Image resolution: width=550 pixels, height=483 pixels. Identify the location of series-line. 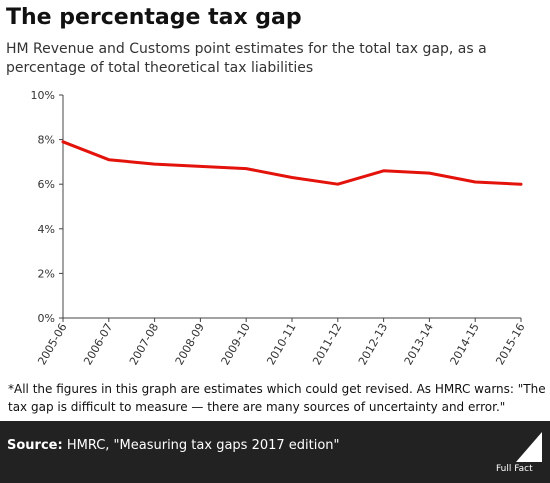
(292, 163).